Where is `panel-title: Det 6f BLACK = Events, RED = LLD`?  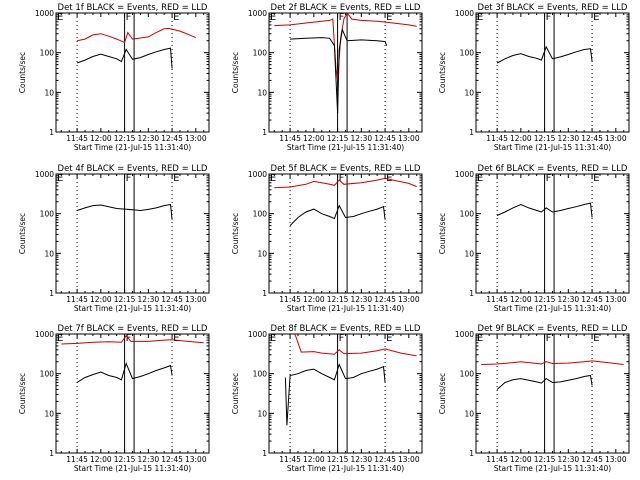 panel-title: Det 6f BLACK = Events, RED = LLD is located at coordinates (553, 169).